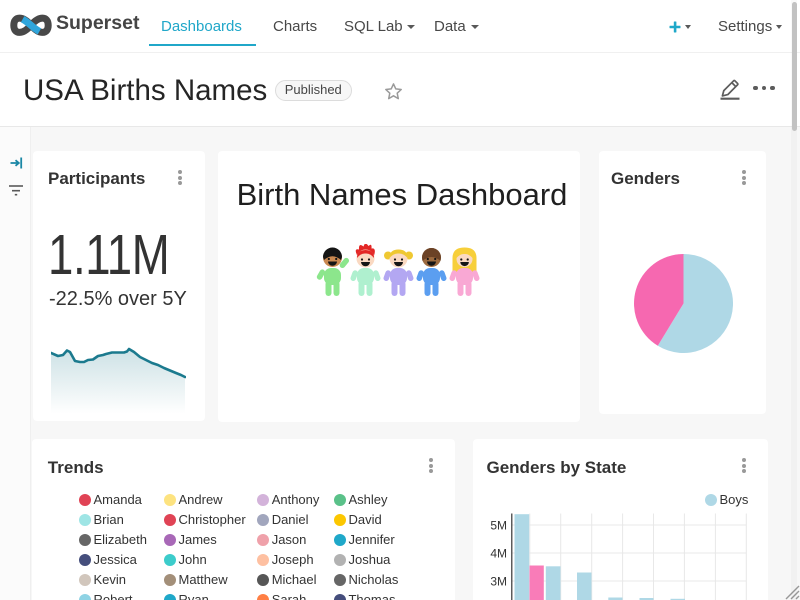 This screenshot has width=800, height=600. I want to click on svg-text: 3M, so click(498, 581).